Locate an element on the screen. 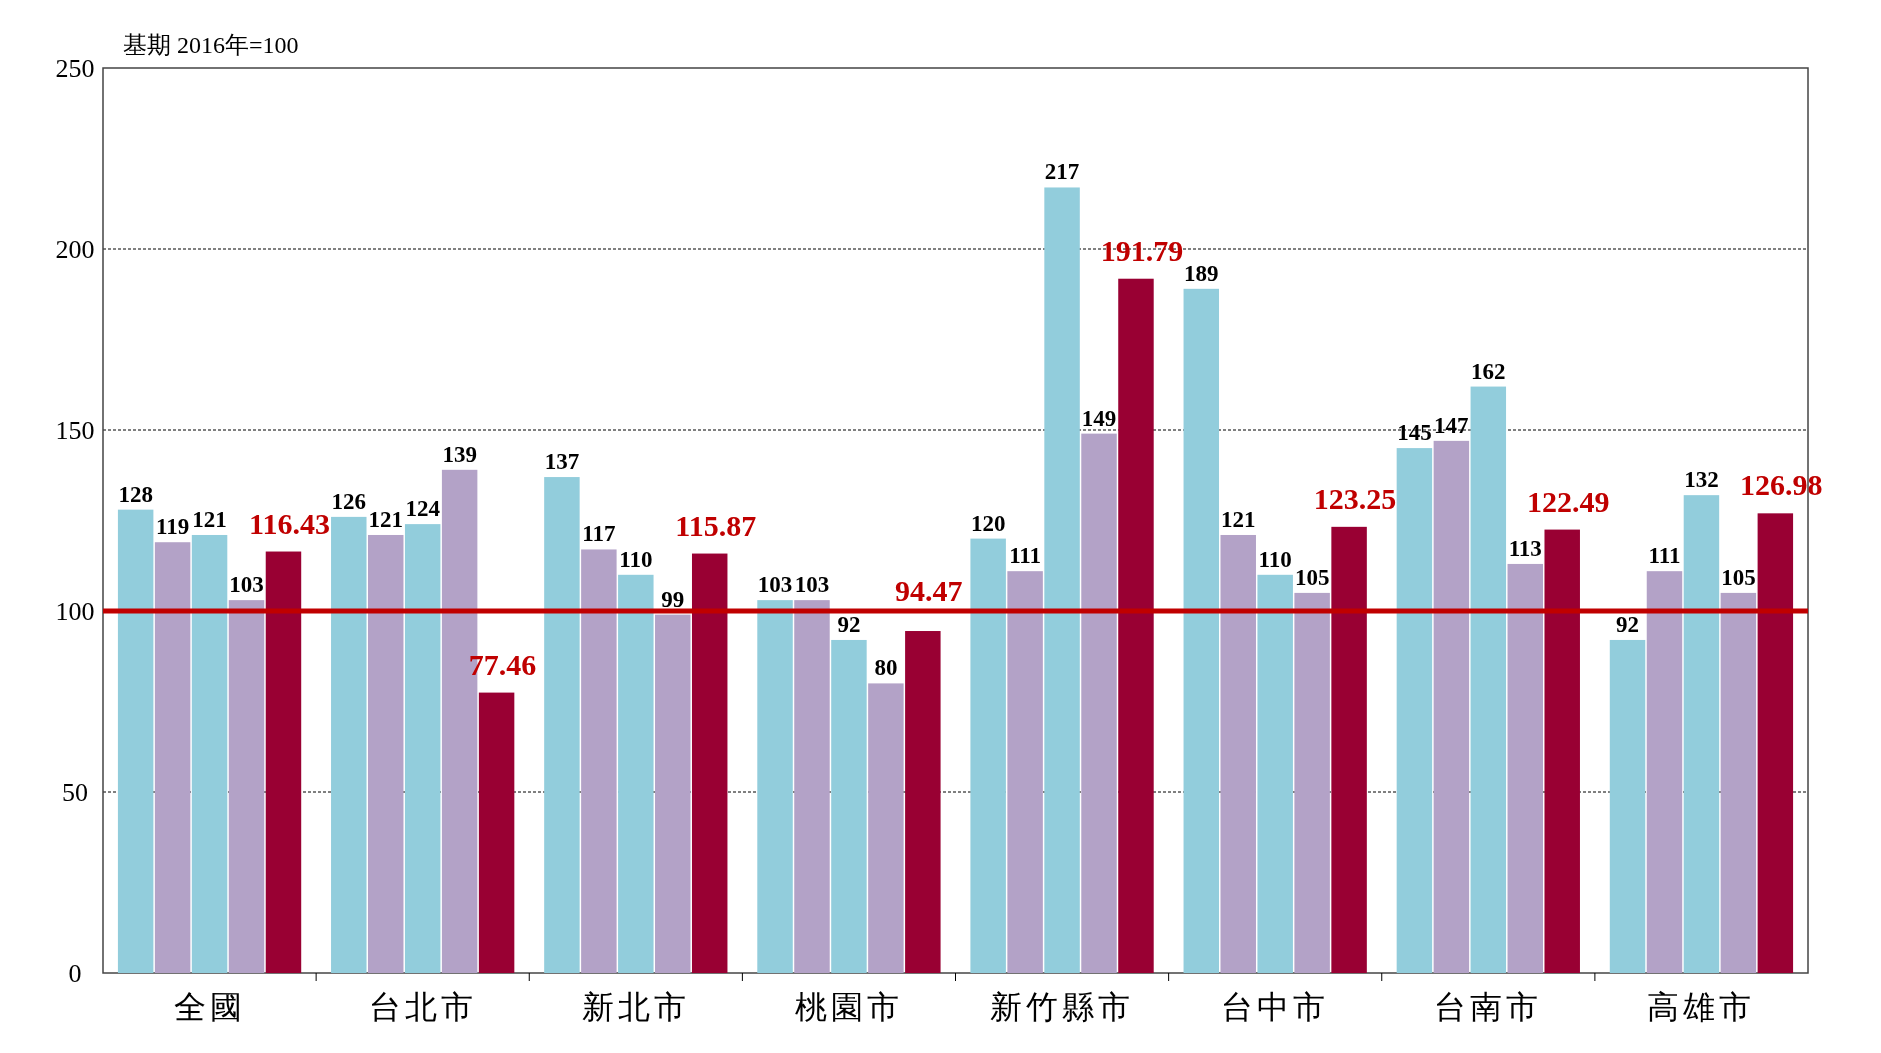  data-label: 80 is located at coordinates (886, 668).